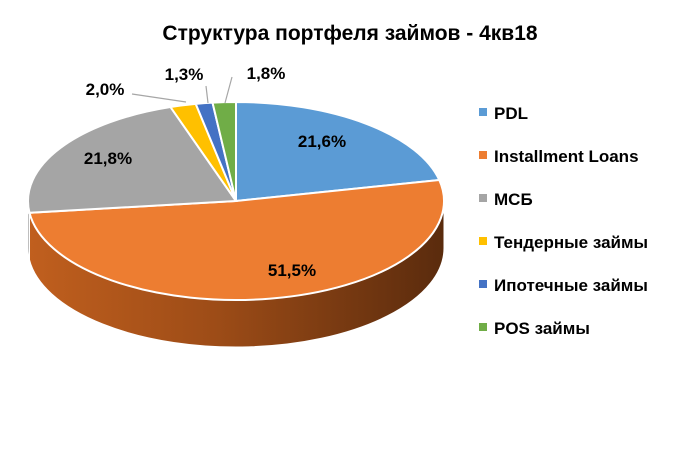 Image resolution: width=700 pixels, height=451 pixels. I want to click on data-label-3: 21,8%, so click(108, 158).